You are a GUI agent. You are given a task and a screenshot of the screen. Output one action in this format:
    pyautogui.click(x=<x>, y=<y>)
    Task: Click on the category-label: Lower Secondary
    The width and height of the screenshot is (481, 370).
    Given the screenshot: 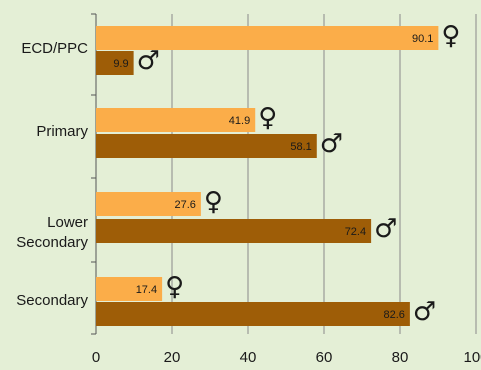 What is the action you would take?
    pyautogui.click(x=52, y=232)
    